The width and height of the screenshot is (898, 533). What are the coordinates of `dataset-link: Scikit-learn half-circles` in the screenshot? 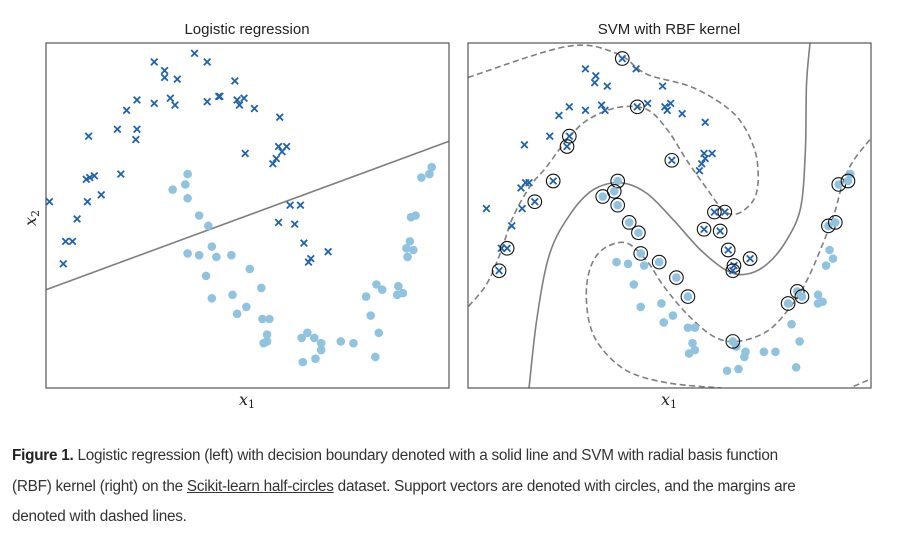 It's located at (260, 486).